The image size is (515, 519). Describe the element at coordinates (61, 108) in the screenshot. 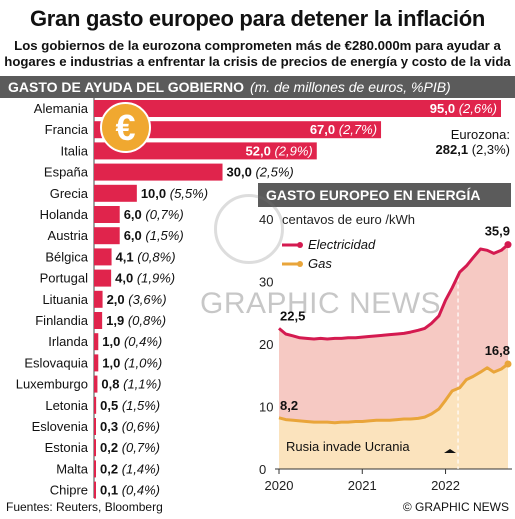

I see `category-label: Alemania` at that location.